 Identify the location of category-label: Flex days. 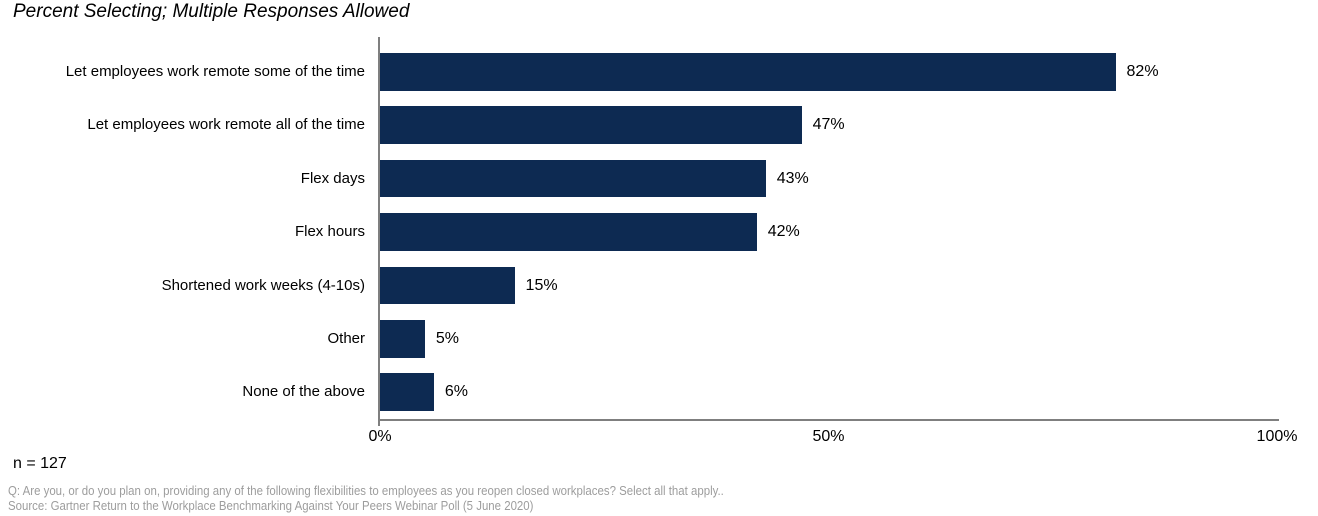
(332, 178).